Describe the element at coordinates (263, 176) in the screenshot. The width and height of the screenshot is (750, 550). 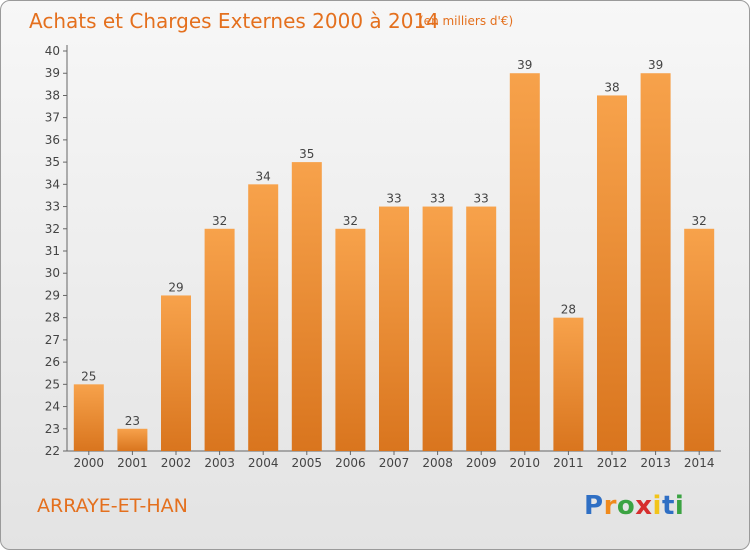
I see `bar-value-label: 34` at that location.